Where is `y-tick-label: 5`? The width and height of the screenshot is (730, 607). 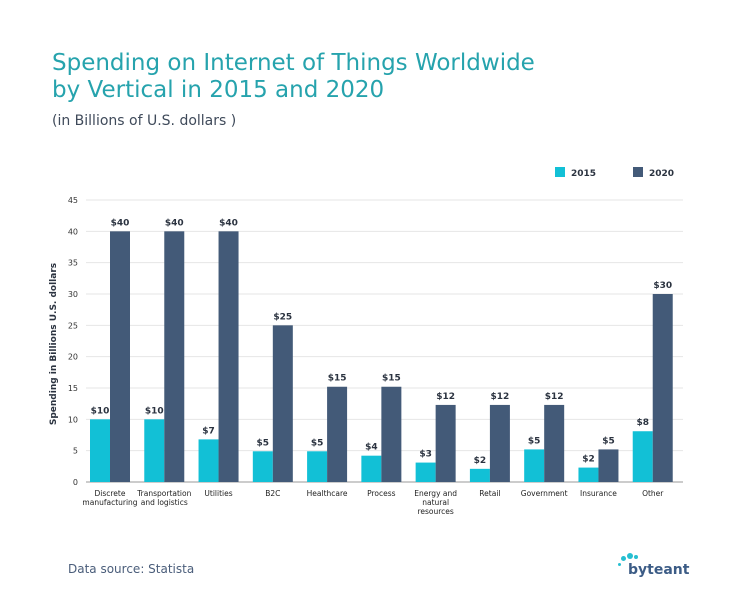
y-tick-label: 5 is located at coordinates (75, 451).